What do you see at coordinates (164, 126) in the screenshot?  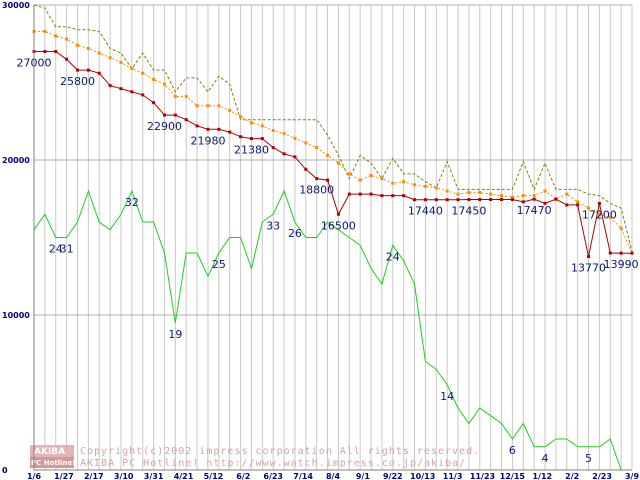 I see `data-label: 22900` at bounding box center [164, 126].